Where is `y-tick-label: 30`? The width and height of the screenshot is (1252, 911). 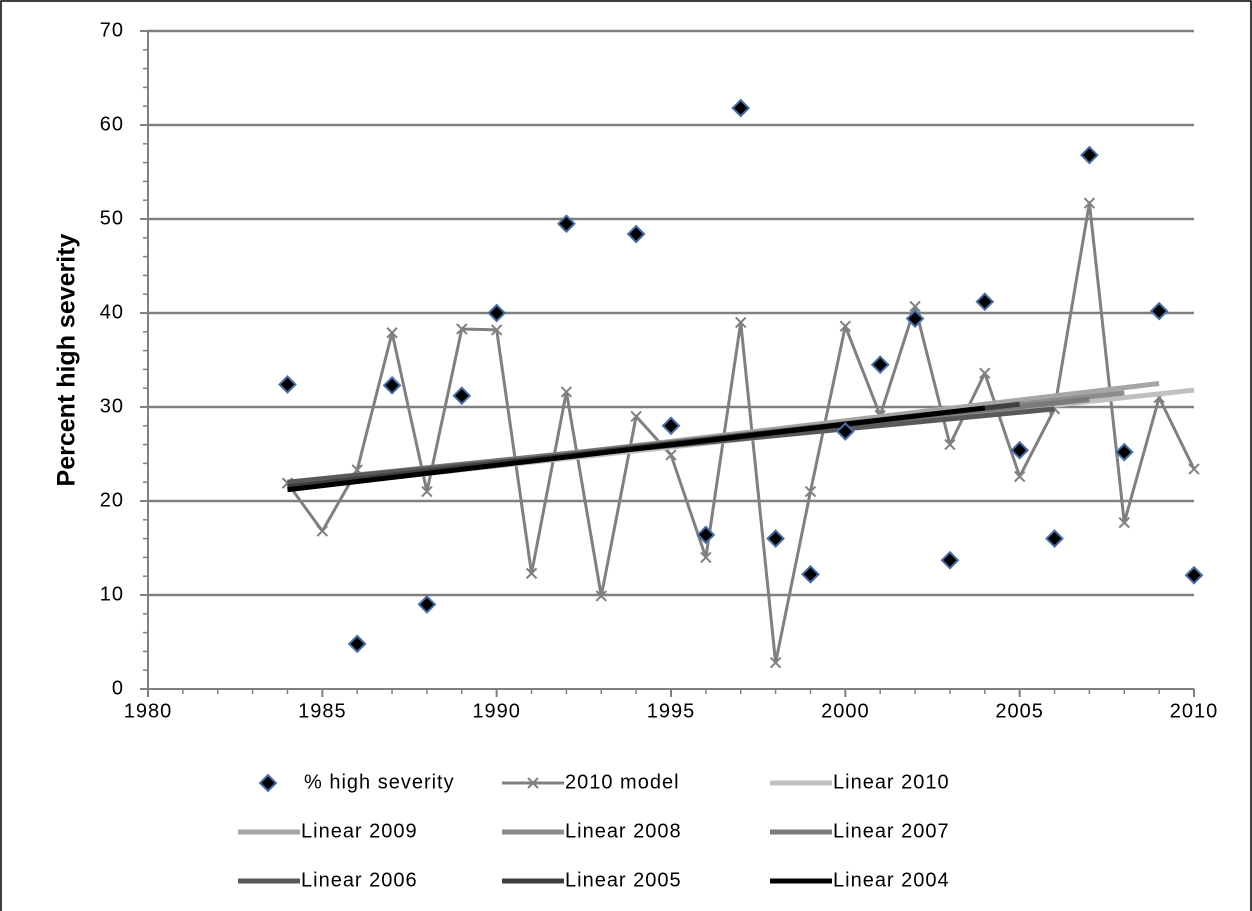
y-tick-label: 30 is located at coordinates (112, 406).